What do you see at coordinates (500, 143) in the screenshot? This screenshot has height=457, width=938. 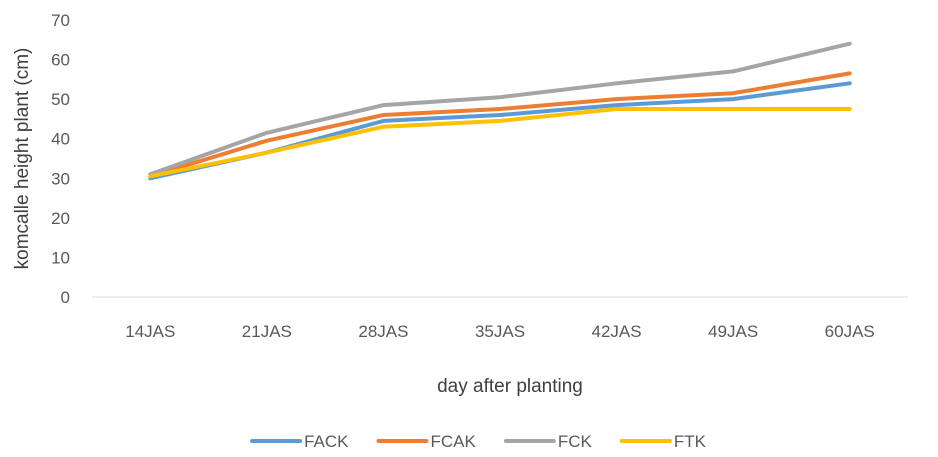 I see `series-line-ftk` at bounding box center [500, 143].